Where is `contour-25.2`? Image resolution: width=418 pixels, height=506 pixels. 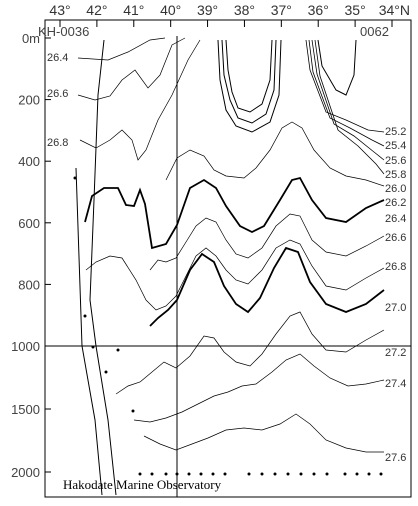 contour-25.2 is located at coordinates (249, 76).